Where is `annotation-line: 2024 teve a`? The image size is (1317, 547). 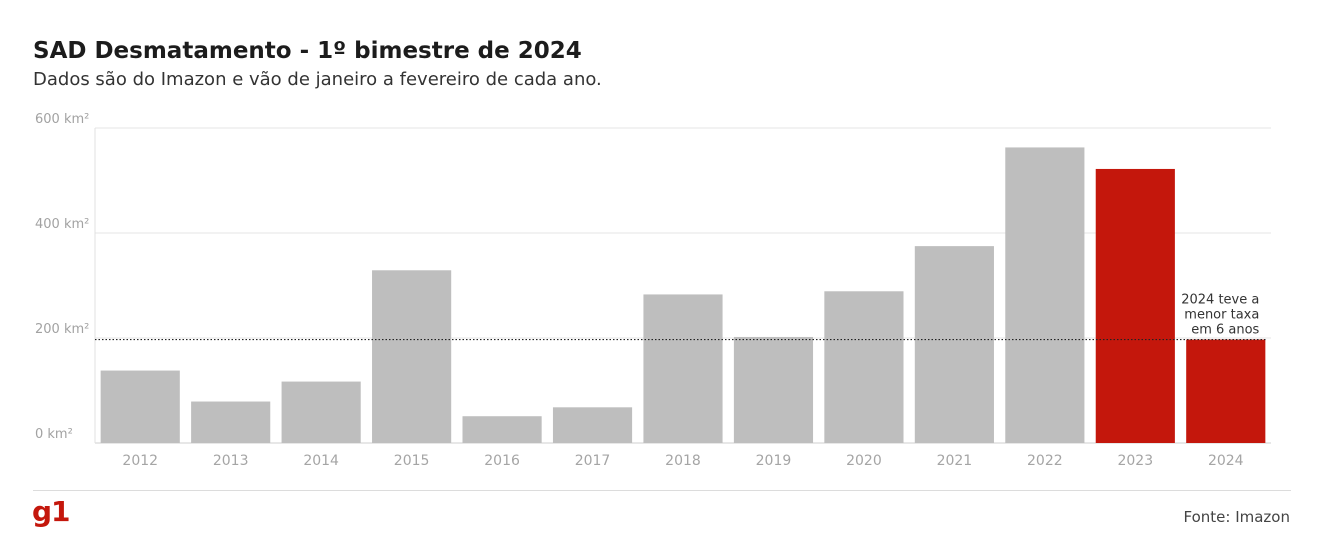
annotation-line: 2024 teve a is located at coordinates (1220, 300).